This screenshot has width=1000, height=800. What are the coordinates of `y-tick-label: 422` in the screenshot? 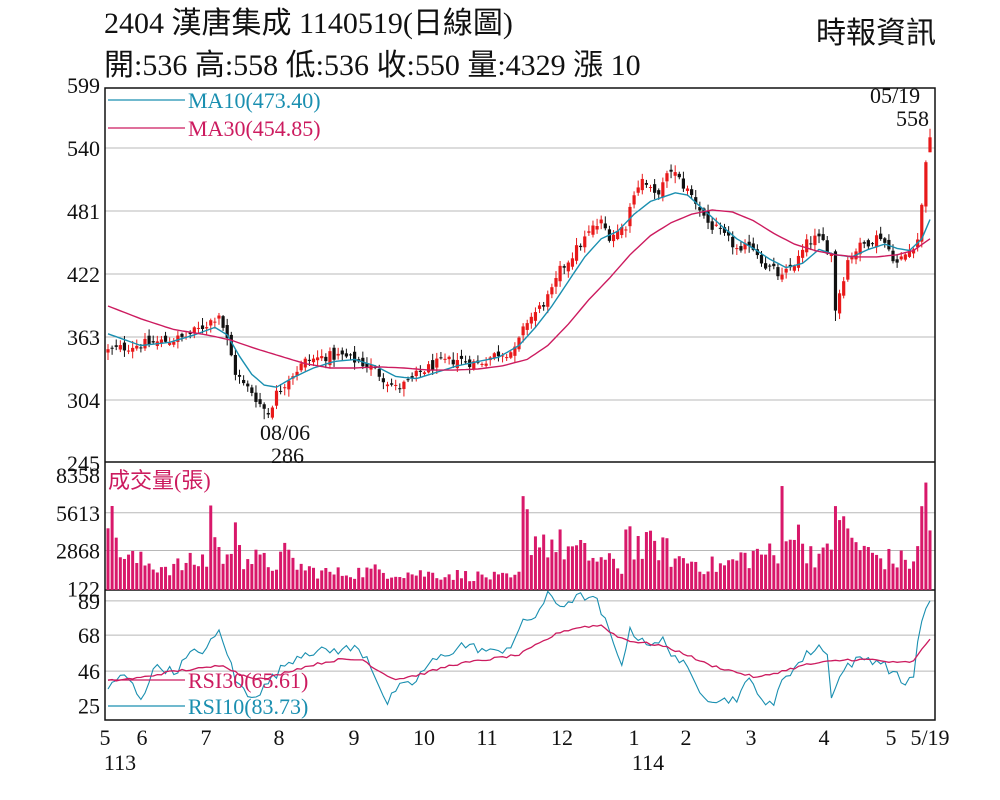 It's located at (83, 274).